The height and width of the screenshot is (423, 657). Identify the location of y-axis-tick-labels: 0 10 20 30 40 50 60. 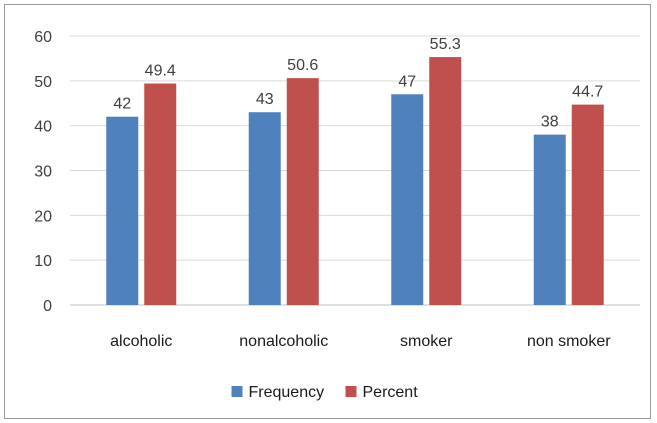
(43, 172).